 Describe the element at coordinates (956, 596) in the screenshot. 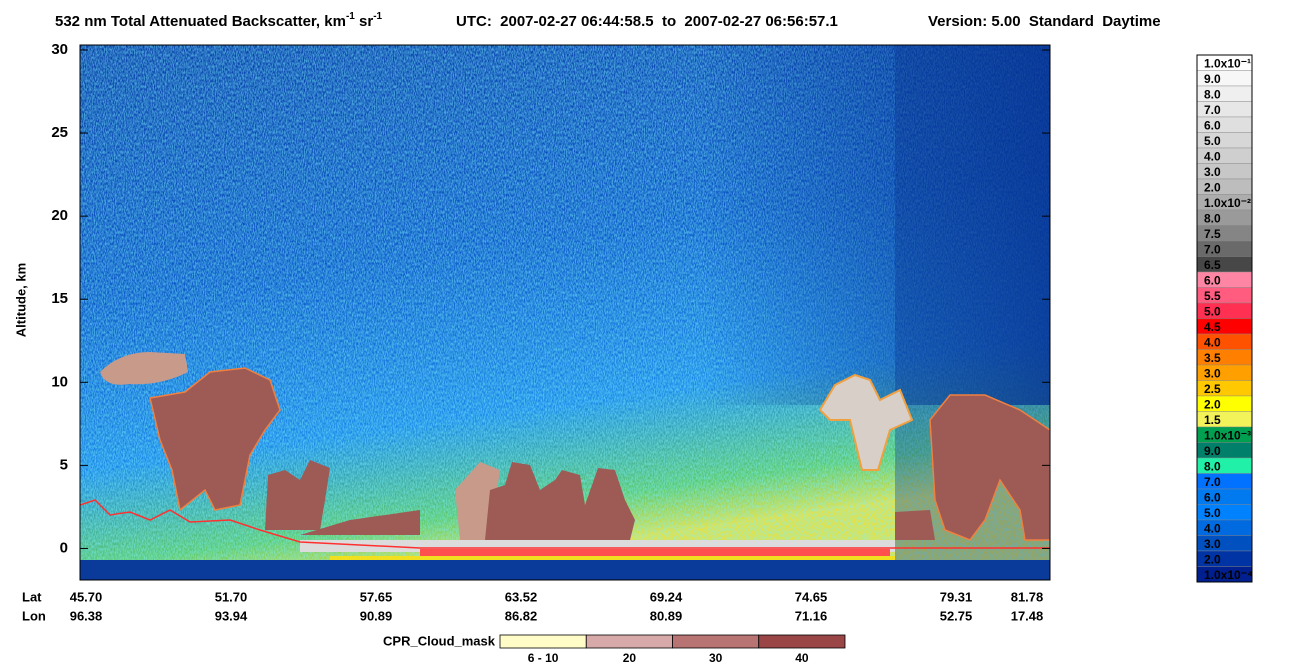

I see `lat-label: 79.31` at that location.